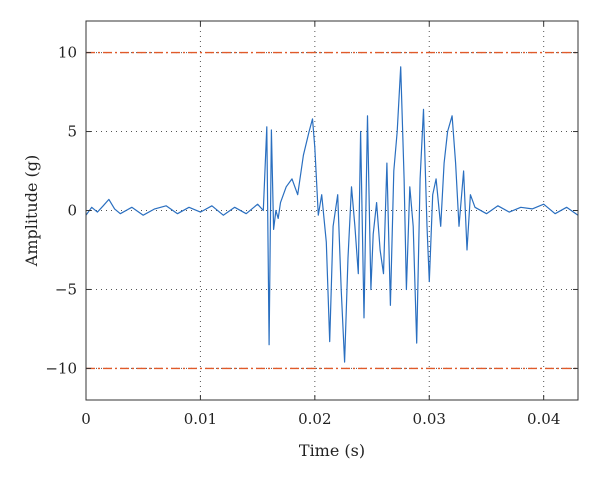 The image size is (600, 479). I want to click on x-tick-label: 0.03, so click(429, 419).